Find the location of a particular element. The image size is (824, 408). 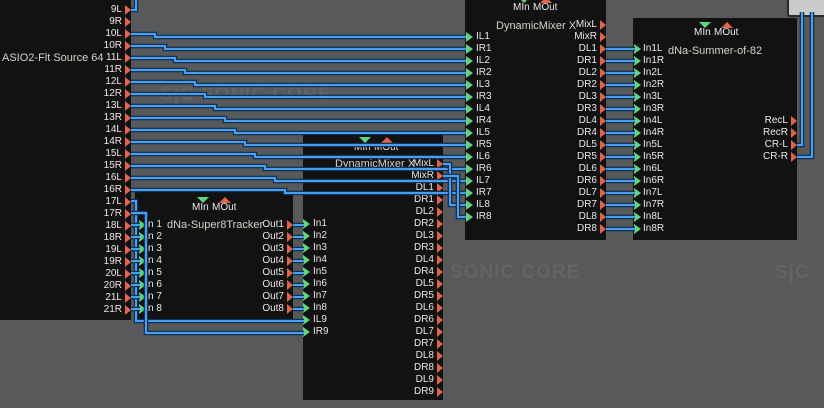

wire-CR-L is located at coordinates (801, 80).